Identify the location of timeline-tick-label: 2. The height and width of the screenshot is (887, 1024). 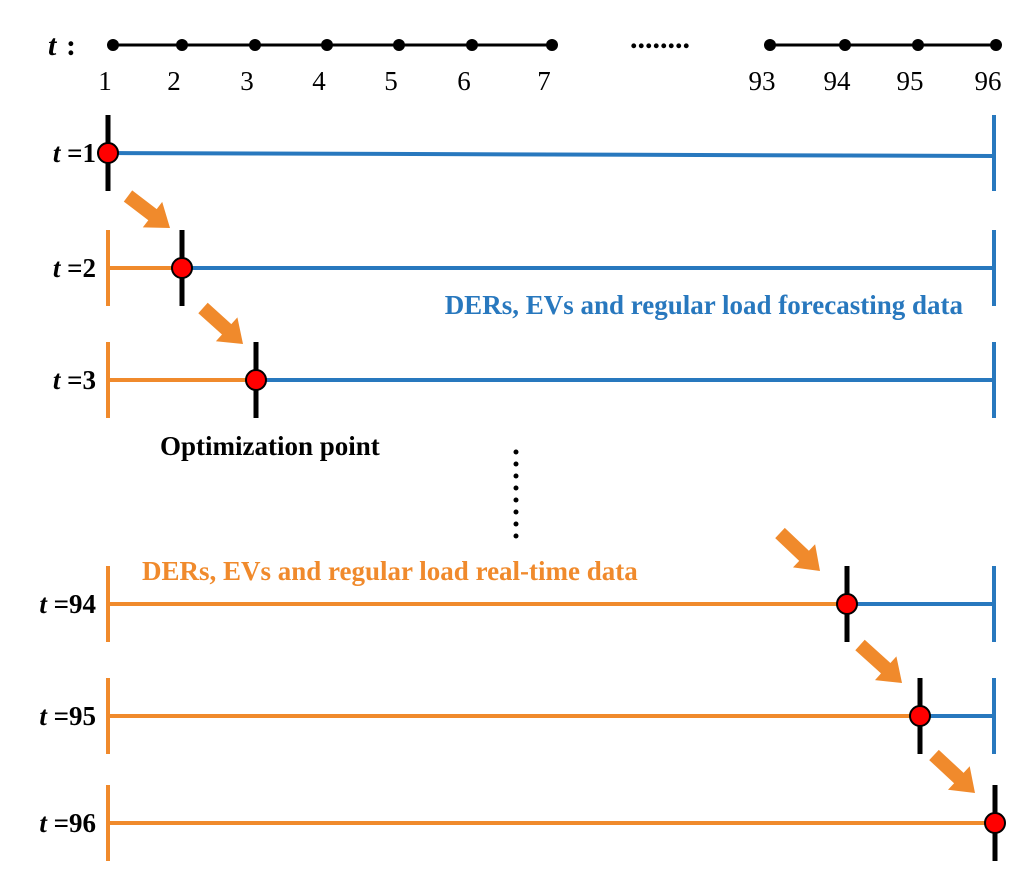
(174, 81).